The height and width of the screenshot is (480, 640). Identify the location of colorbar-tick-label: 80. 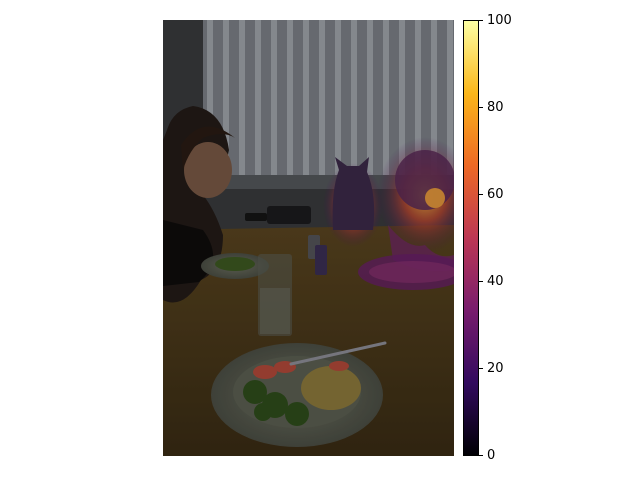
(495, 107).